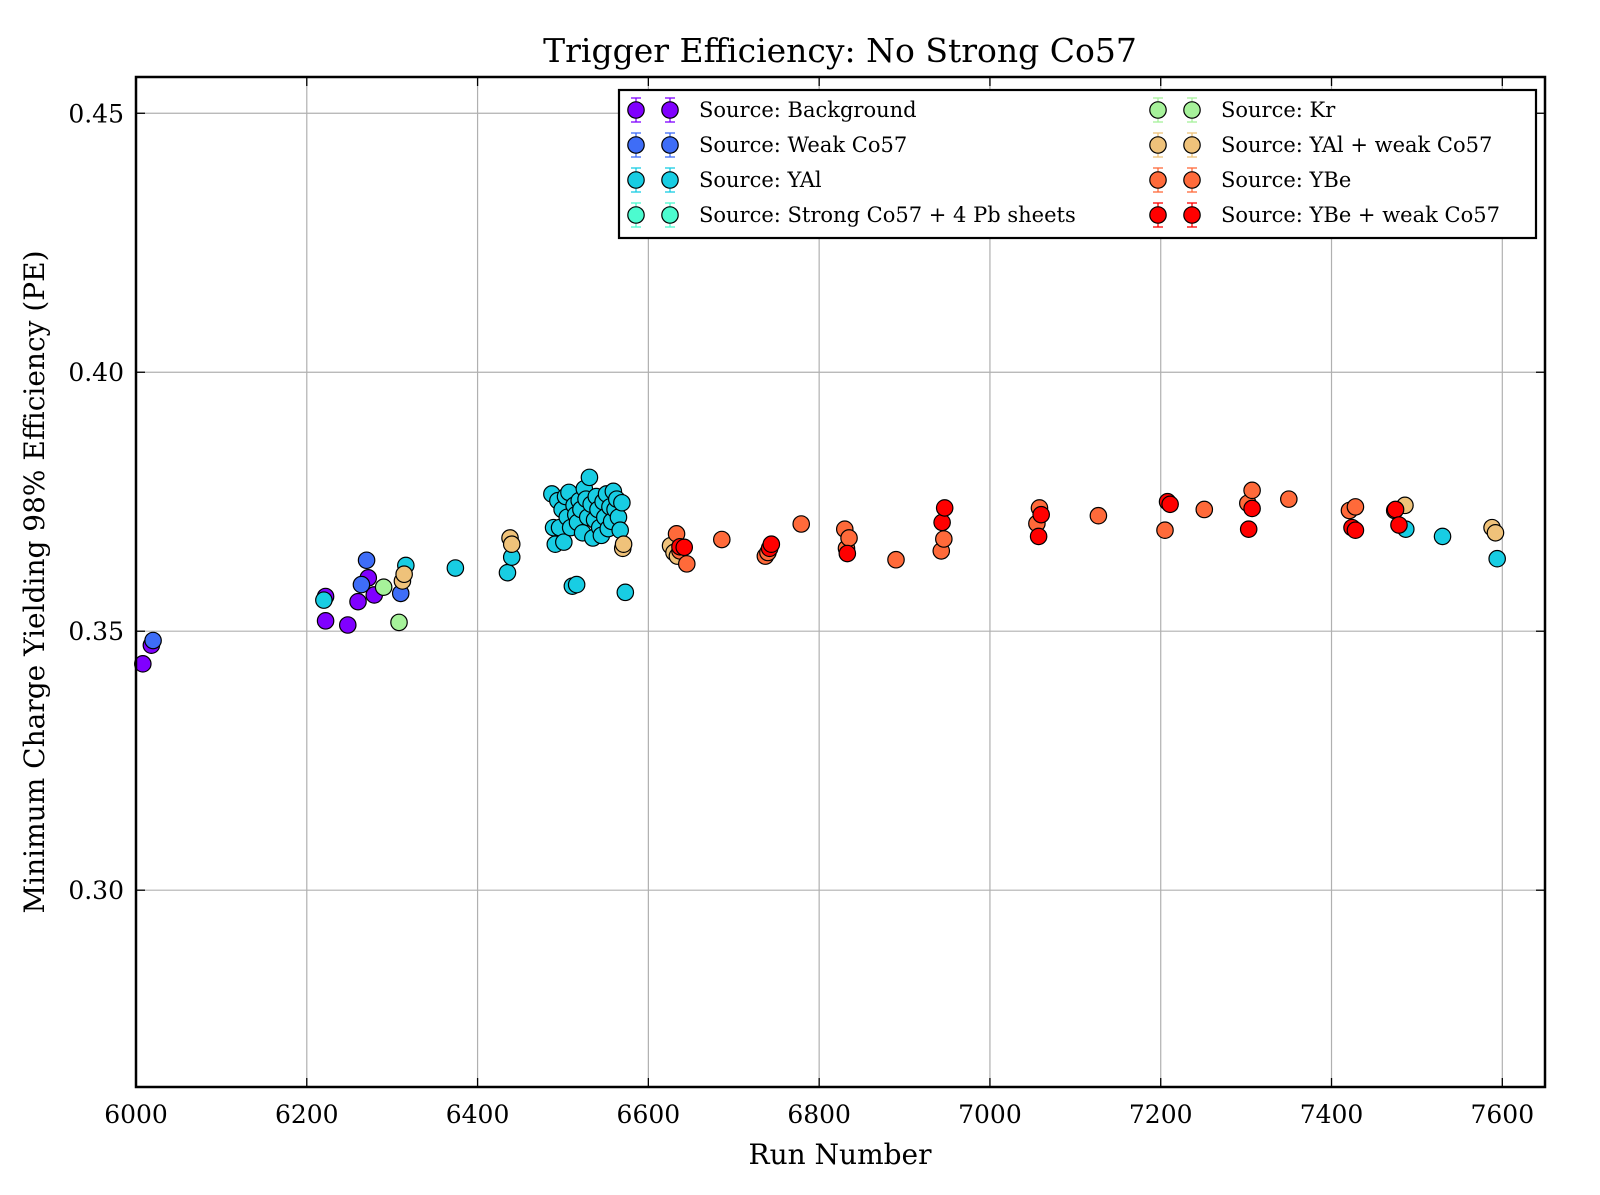  Describe the element at coordinates (1356, 145) in the screenshot. I see `legend-label: Source: YAl + weak Co57` at that location.